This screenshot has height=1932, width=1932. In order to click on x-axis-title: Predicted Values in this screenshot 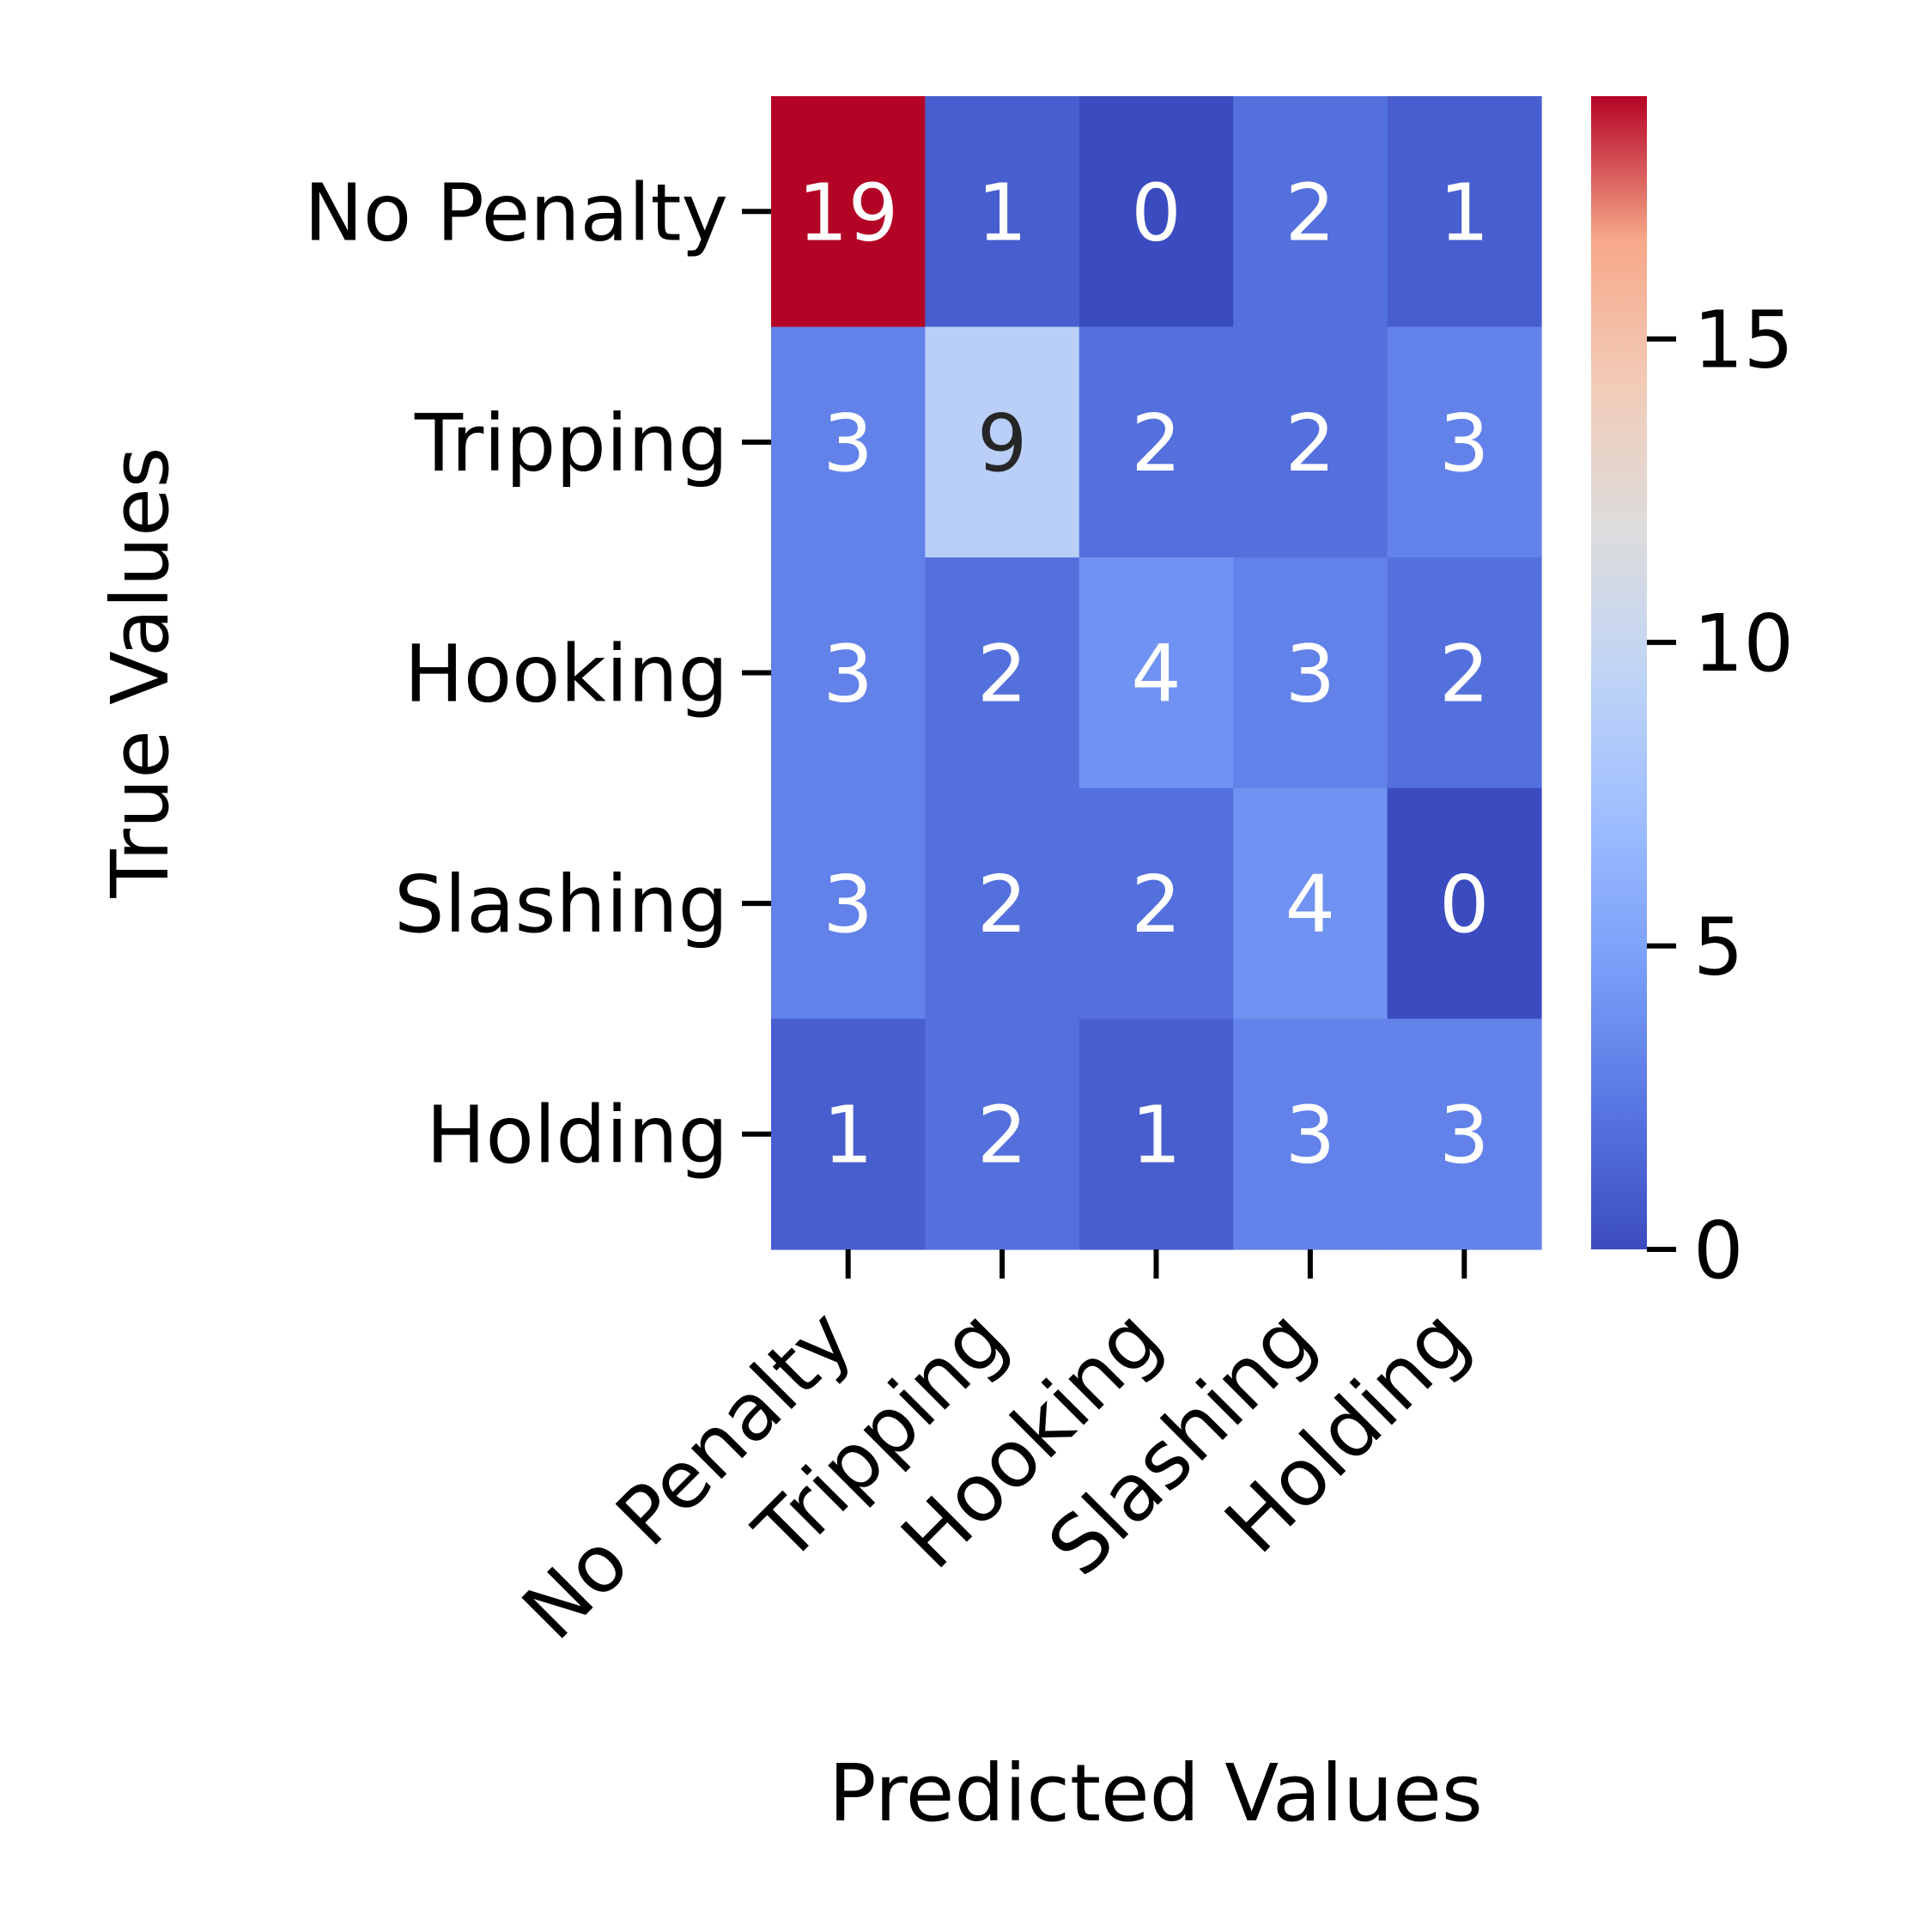, I will do `click(1156, 1793)`.